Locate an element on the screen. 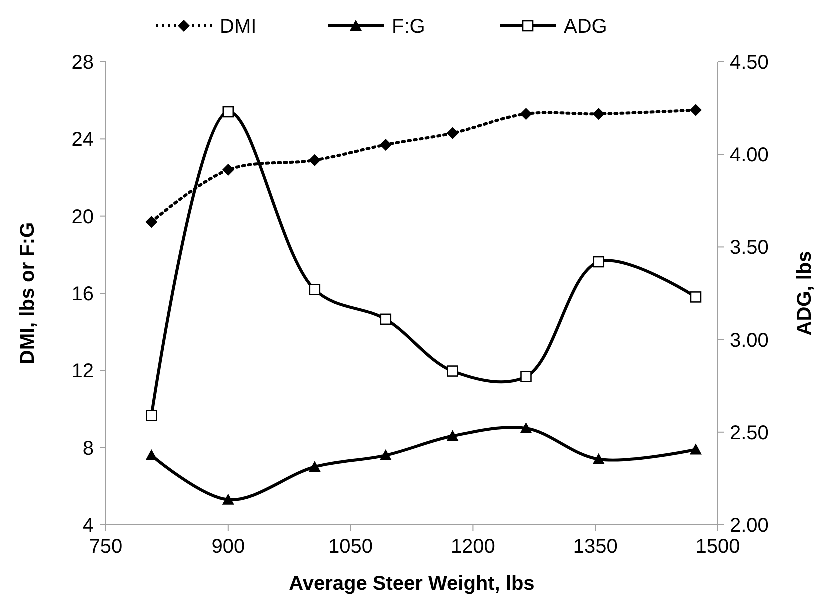  y-axis-title: DMI, lbs or F:G is located at coordinates (28, 293).